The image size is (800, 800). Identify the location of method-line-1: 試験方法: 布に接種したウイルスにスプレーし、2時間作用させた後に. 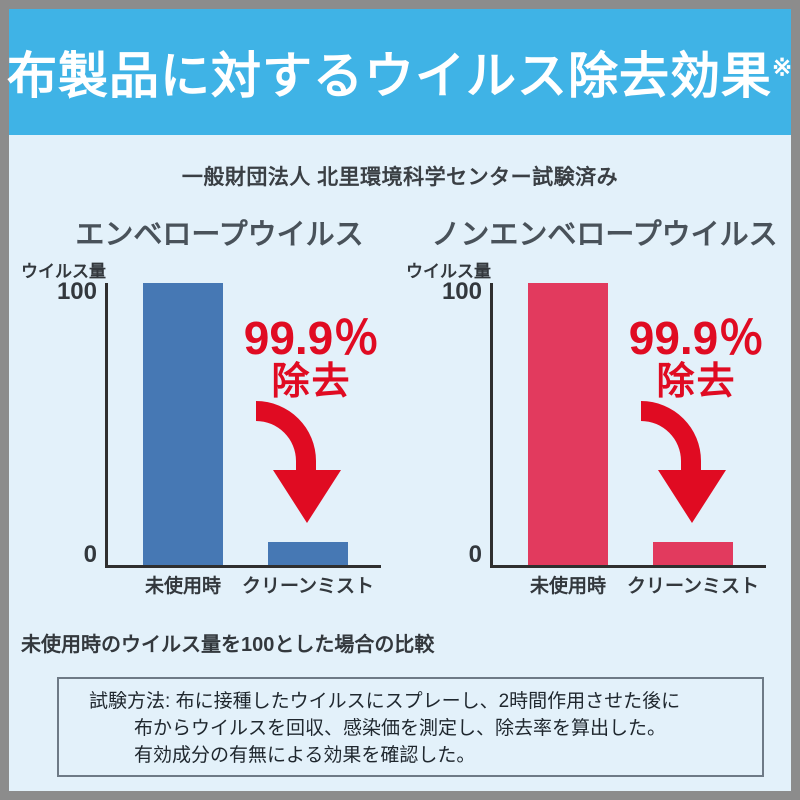
(384, 701).